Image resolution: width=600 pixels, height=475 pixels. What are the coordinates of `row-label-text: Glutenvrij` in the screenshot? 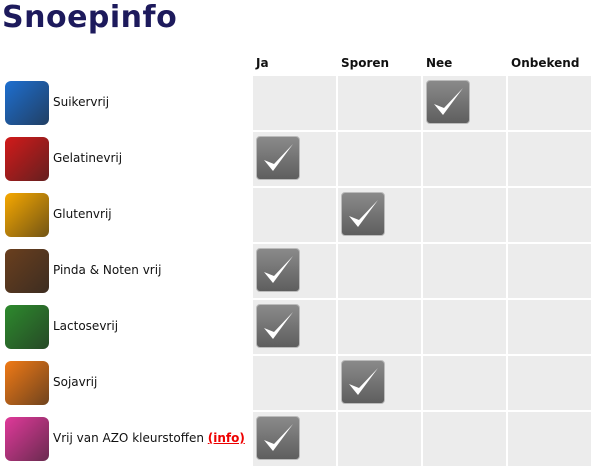 It's located at (82, 214).